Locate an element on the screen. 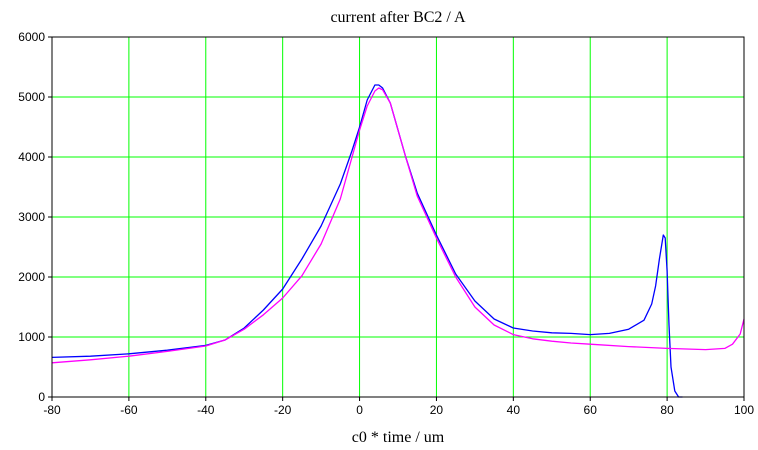 The image size is (758, 450). x-tick-label: 100 is located at coordinates (744, 410).